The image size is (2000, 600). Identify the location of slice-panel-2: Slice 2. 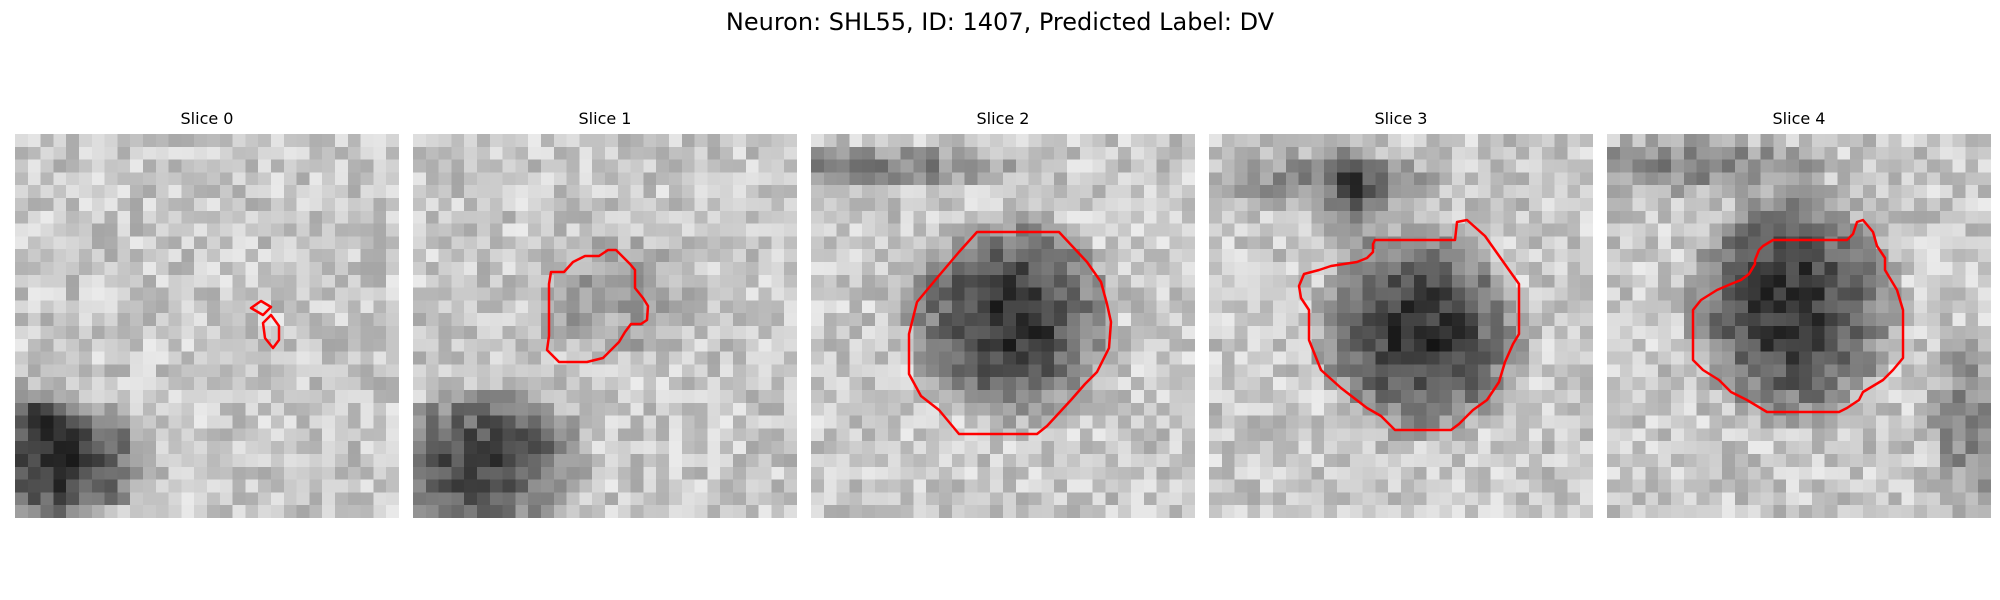
(1003, 313).